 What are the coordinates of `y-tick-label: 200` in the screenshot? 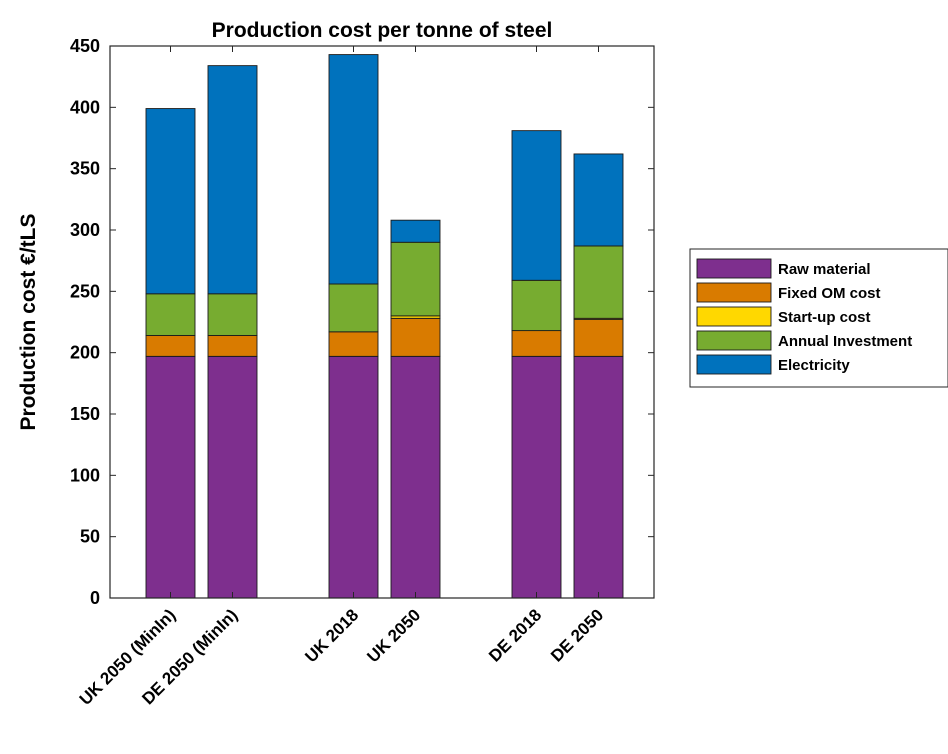 It's located at (85, 353).